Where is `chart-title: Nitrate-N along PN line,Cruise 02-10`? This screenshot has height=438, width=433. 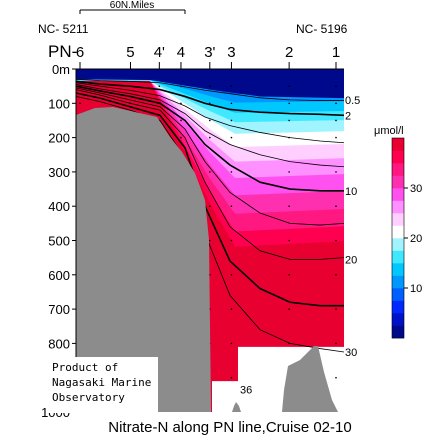 chart-title: Nitrate-N along PN line,Cruise 02-10 is located at coordinates (229, 427).